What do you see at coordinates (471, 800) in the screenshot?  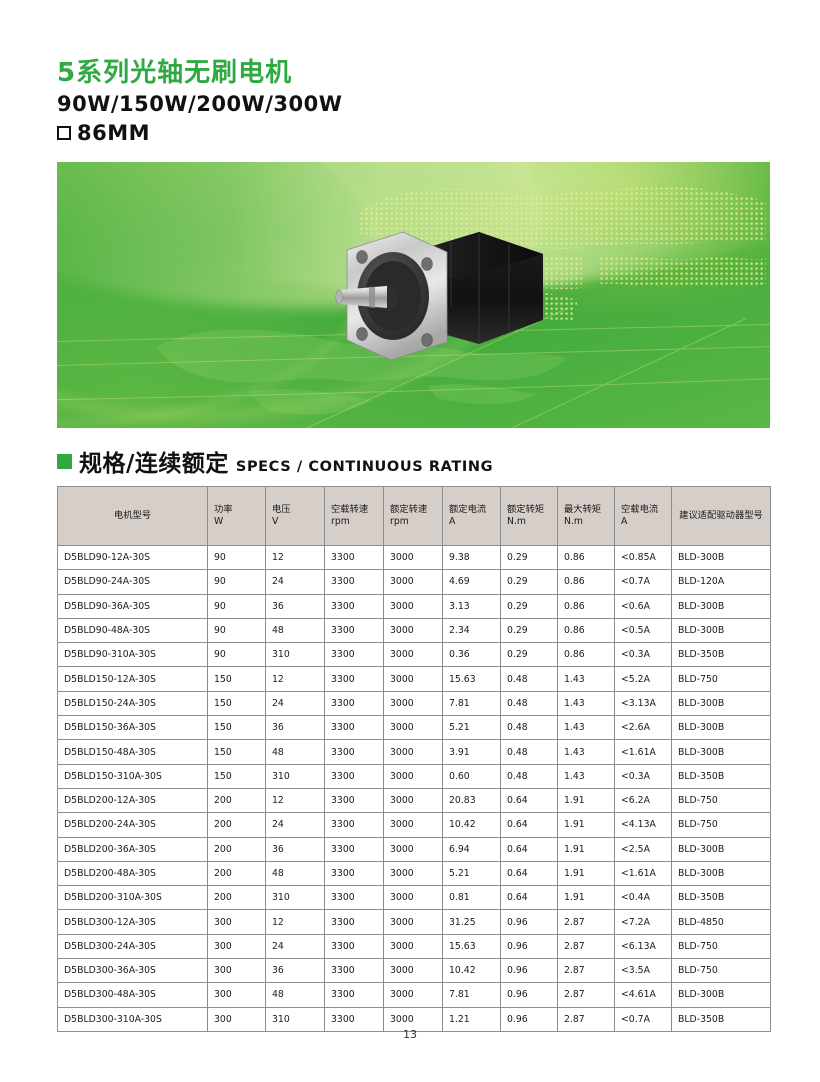 I see `cell-value: 20.83` at bounding box center [471, 800].